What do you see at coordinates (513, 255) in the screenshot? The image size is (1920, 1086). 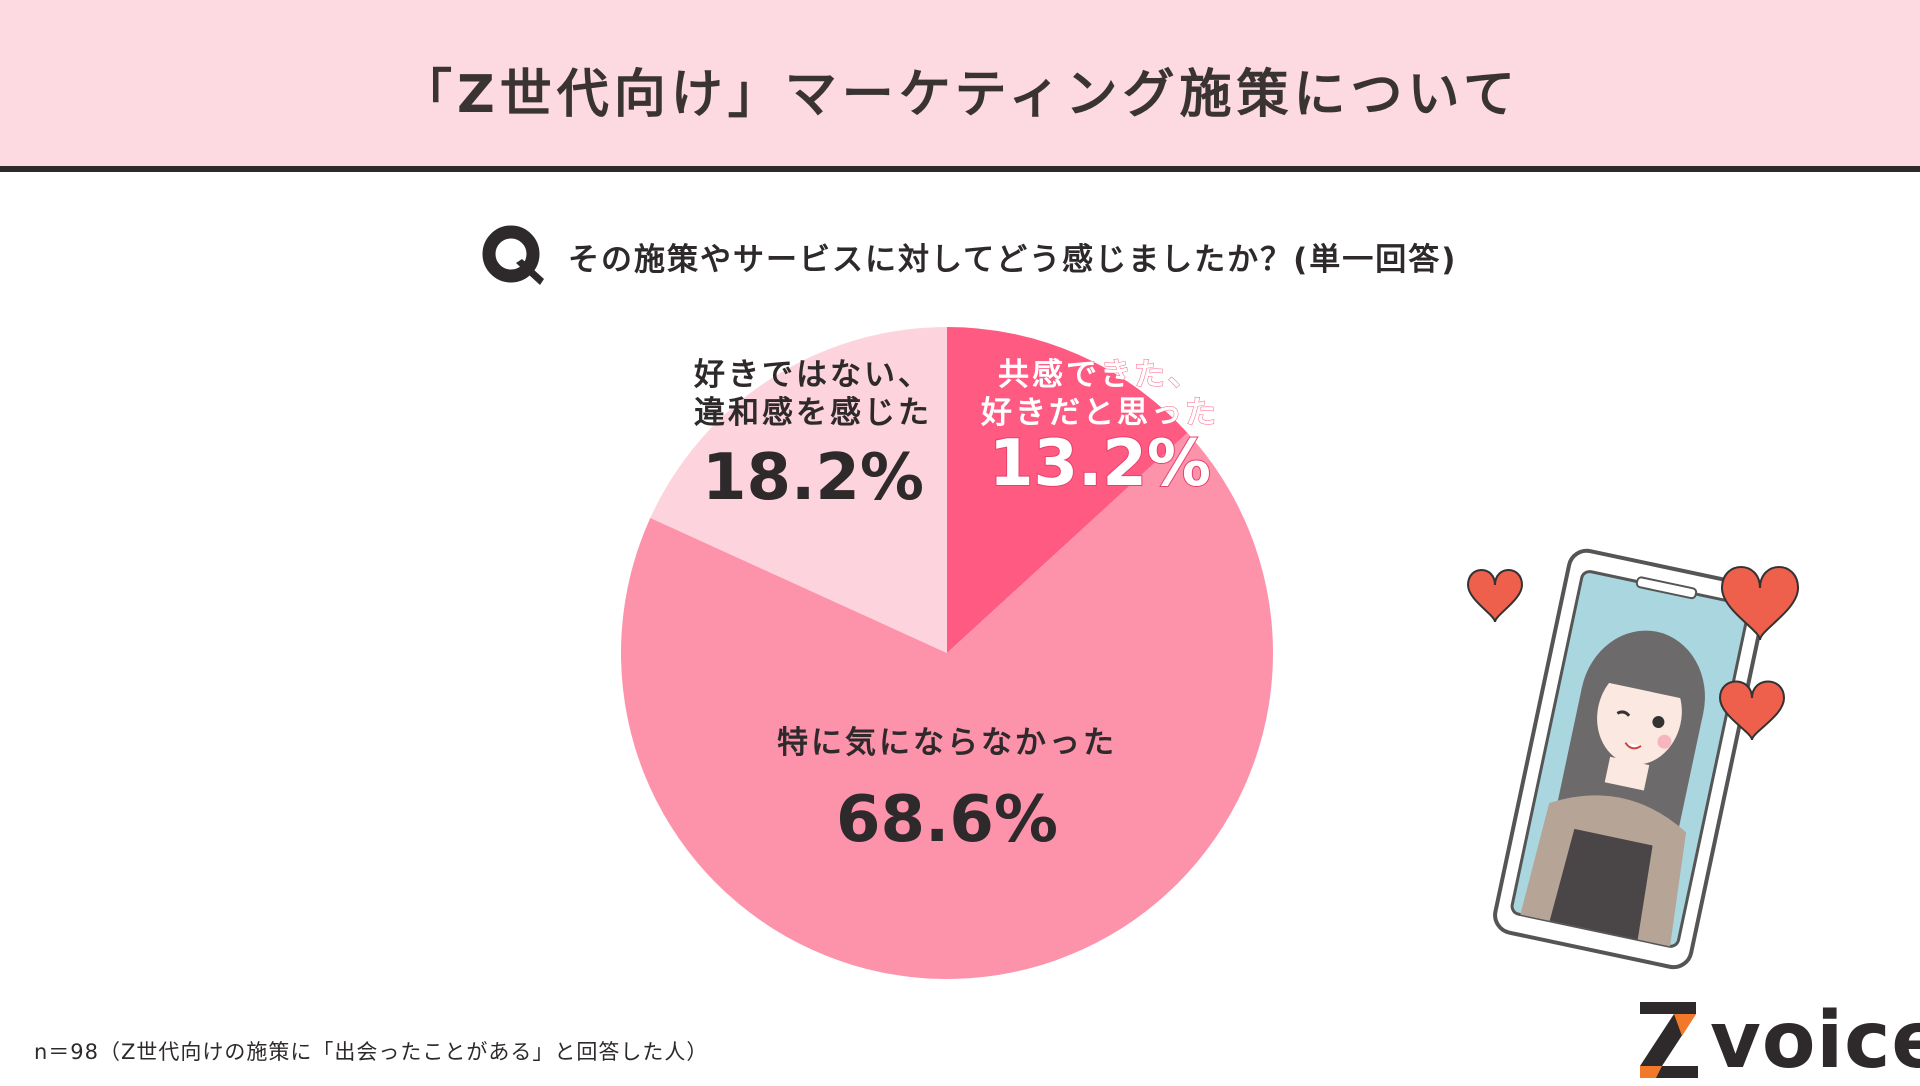 I see `q-icon` at bounding box center [513, 255].